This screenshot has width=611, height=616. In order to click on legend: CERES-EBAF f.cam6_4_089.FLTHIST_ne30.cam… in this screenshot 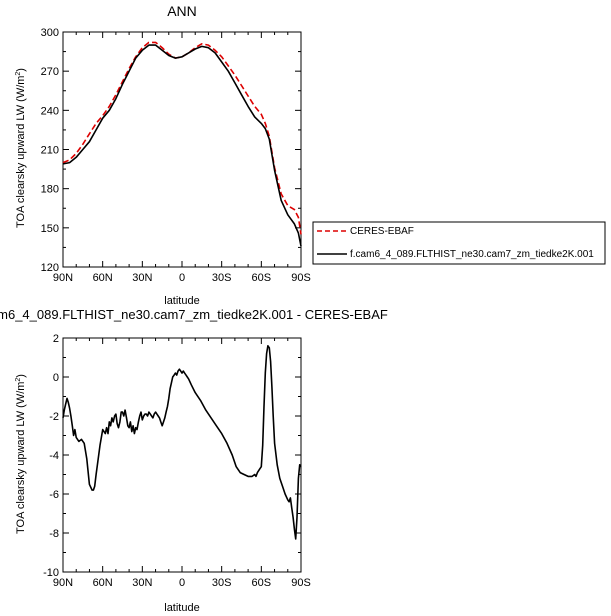, I will do `click(459, 243)`.